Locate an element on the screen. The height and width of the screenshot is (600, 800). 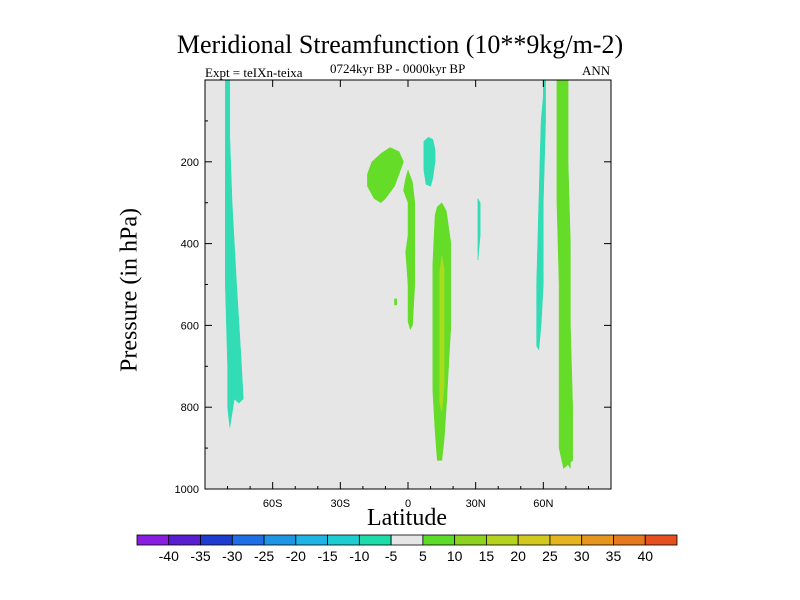
region-eq-dot is located at coordinates (395, 302).